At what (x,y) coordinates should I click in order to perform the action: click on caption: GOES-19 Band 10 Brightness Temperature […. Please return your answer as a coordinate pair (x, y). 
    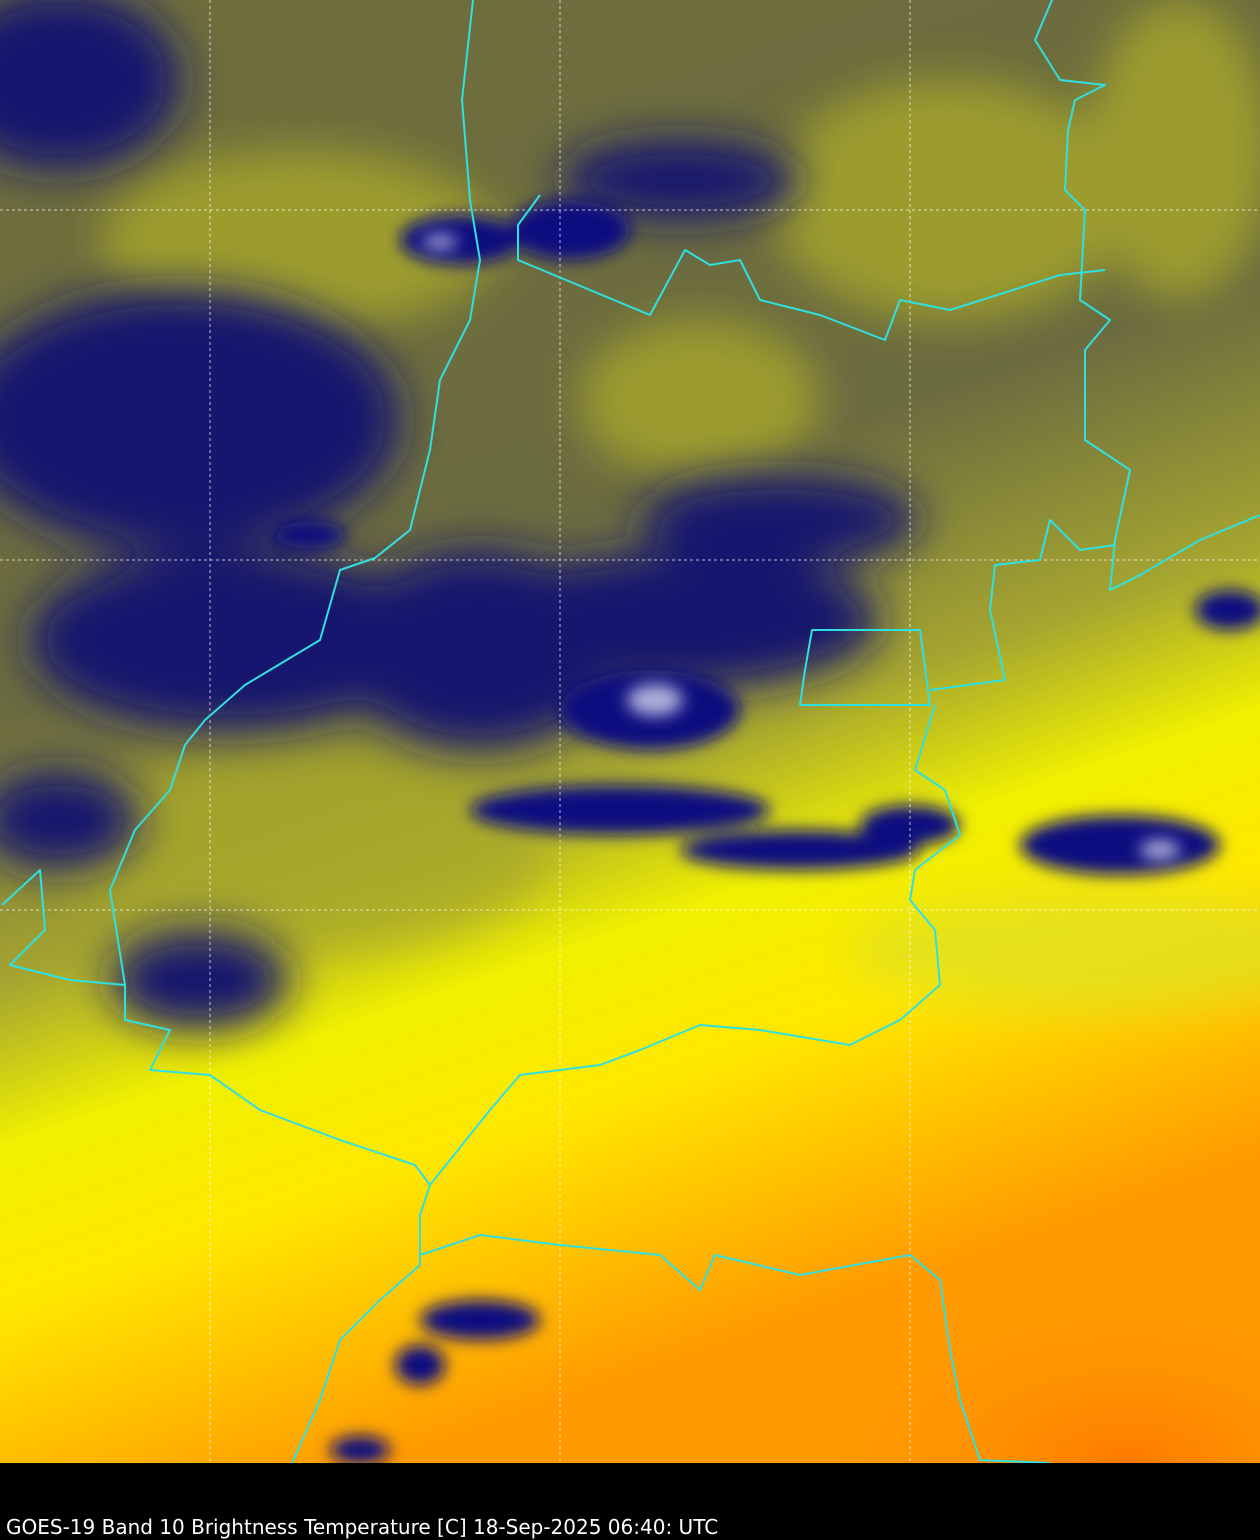
    Looking at the image, I should click on (362, 1527).